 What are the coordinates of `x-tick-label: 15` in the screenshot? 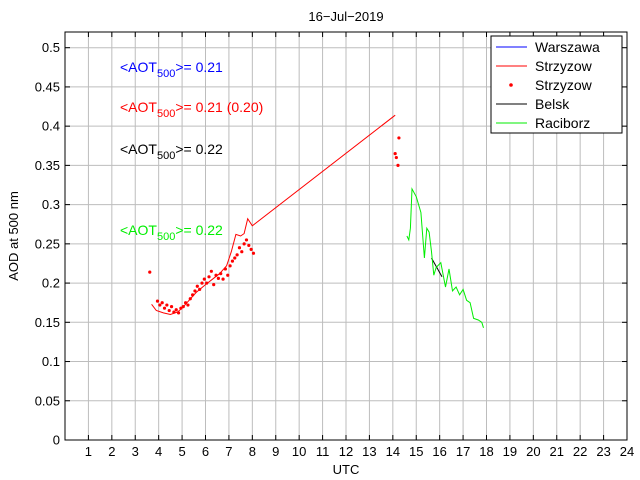 It's located at (416, 451).